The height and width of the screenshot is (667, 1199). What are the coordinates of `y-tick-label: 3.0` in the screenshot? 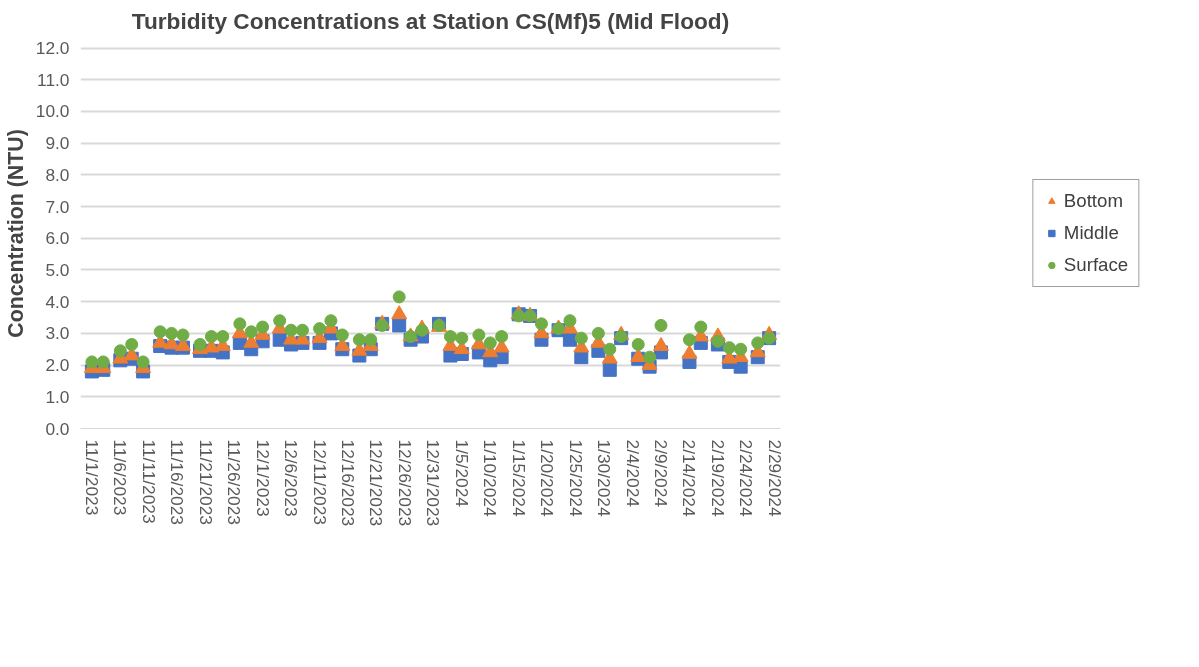 It's located at (57, 333).